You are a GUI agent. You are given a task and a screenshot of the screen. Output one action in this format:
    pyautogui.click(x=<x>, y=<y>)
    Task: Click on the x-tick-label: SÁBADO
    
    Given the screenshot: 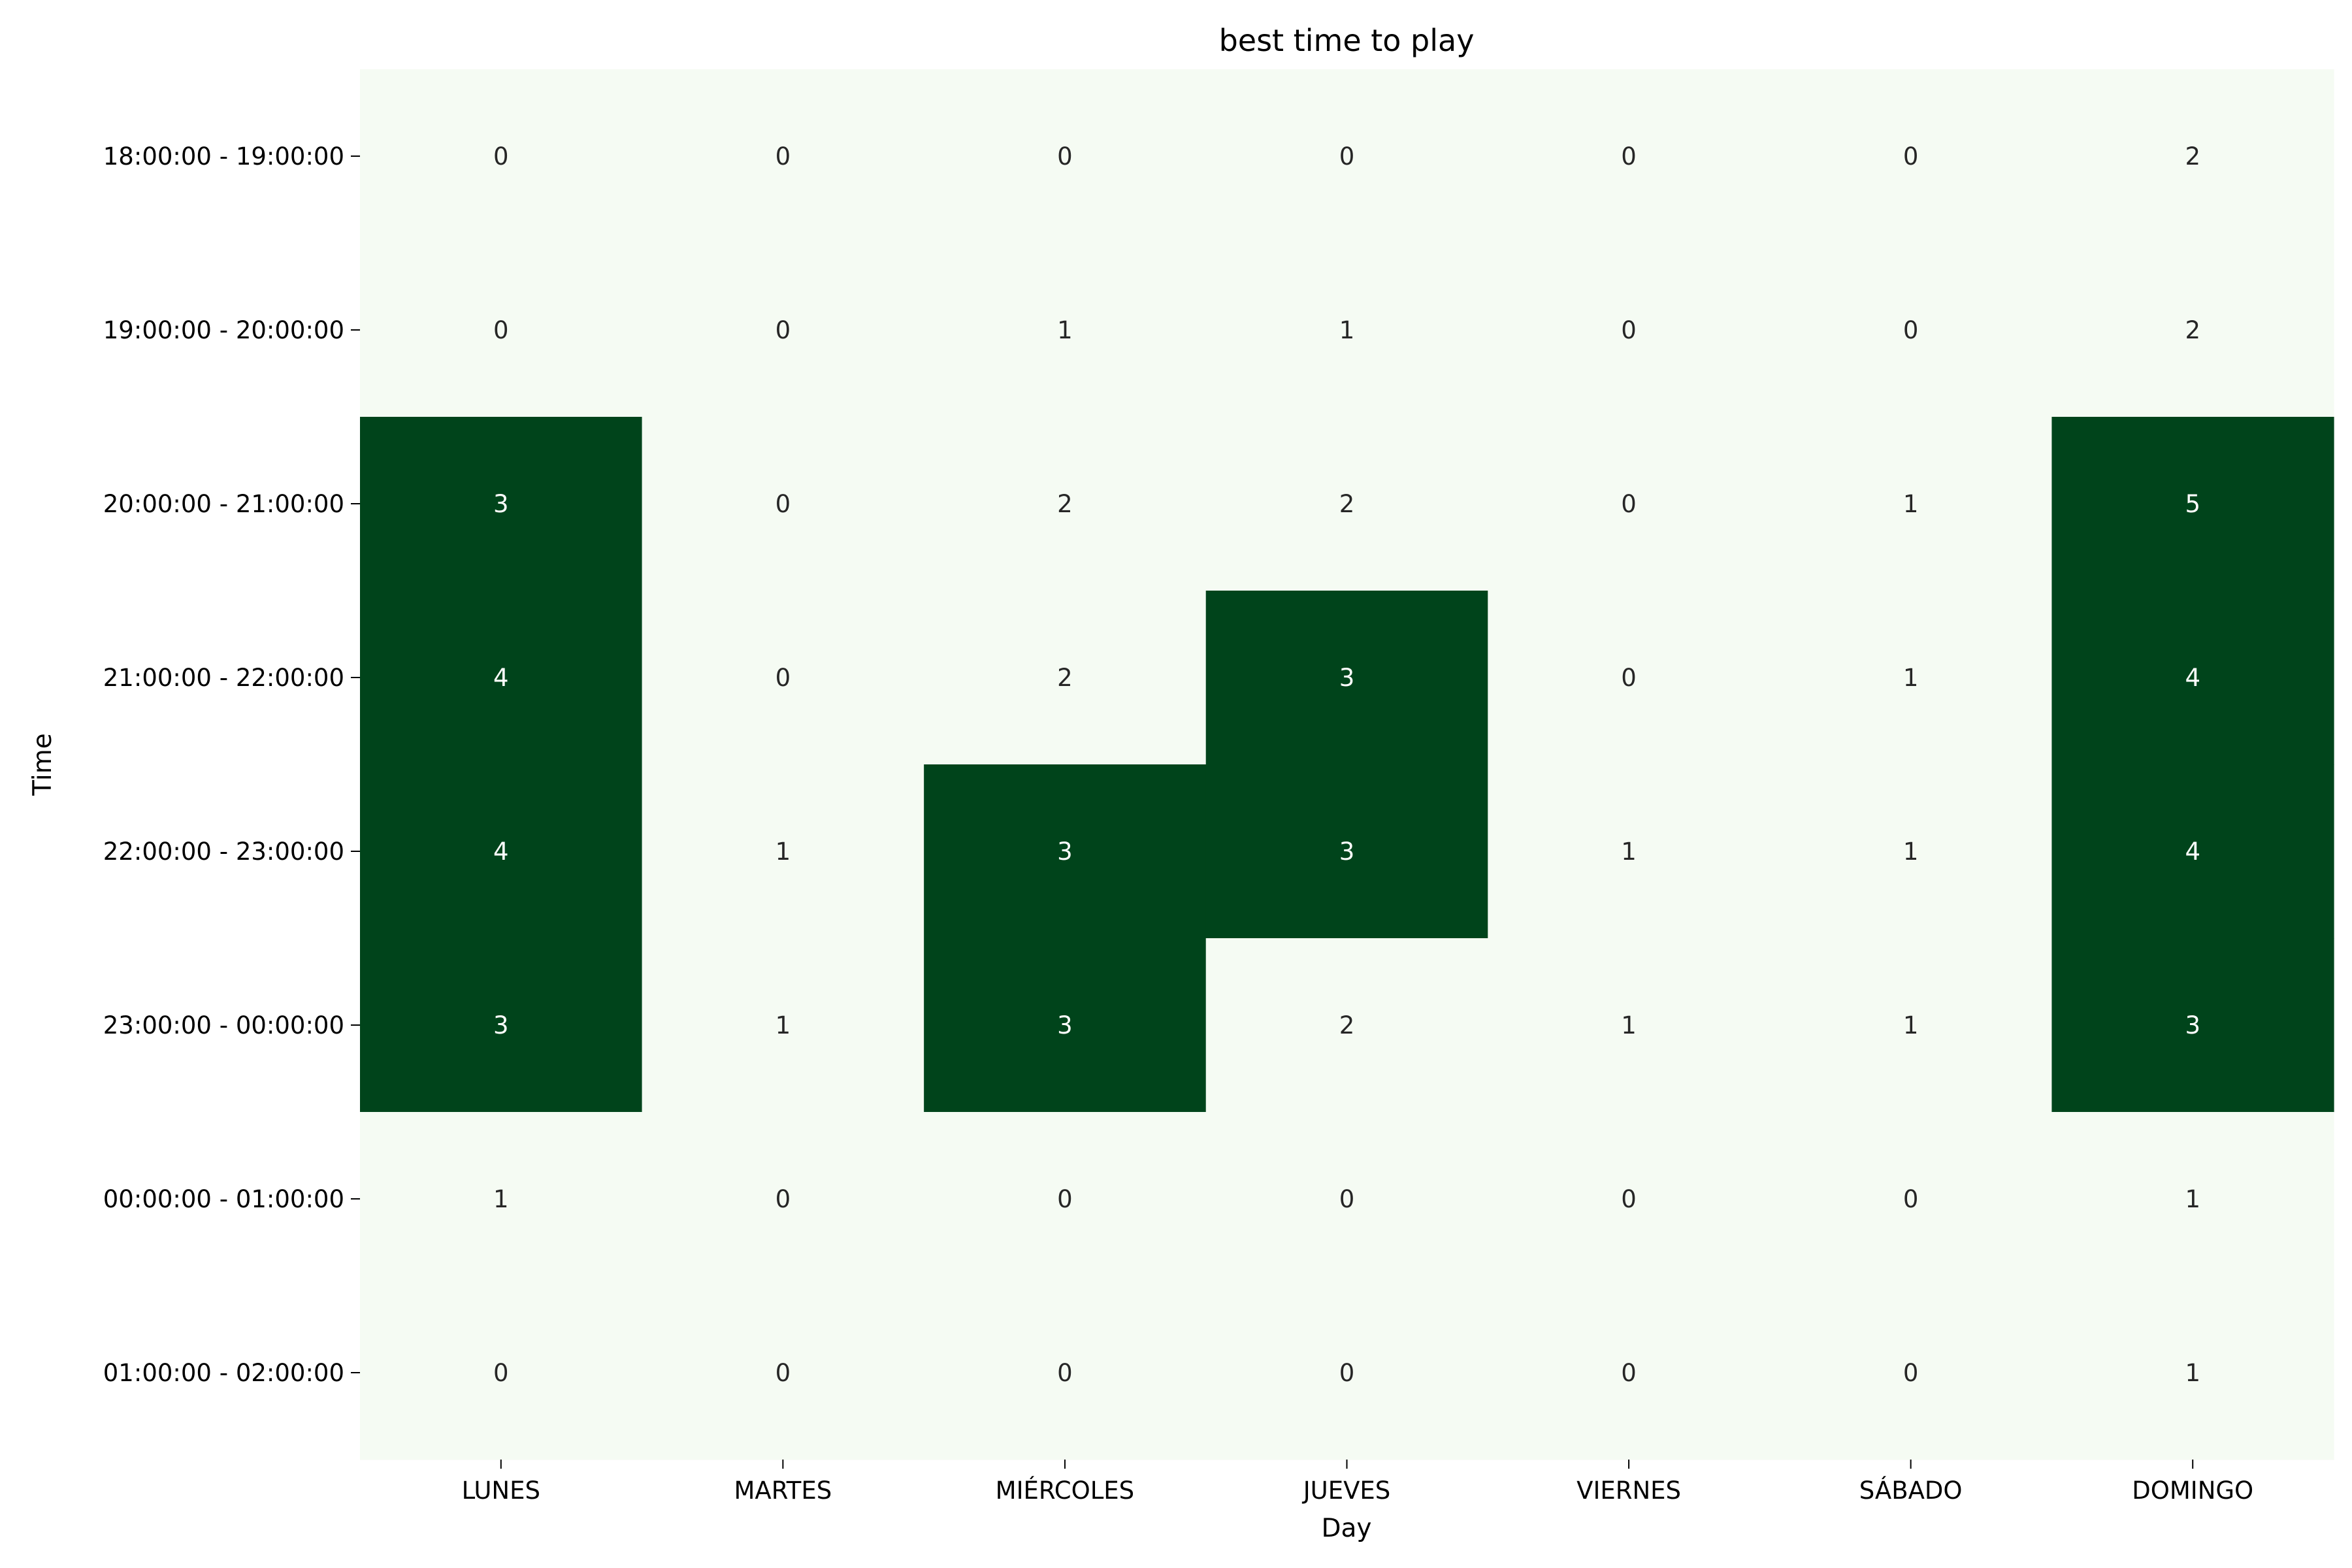 What is the action you would take?
    pyautogui.click(x=1911, y=1490)
    